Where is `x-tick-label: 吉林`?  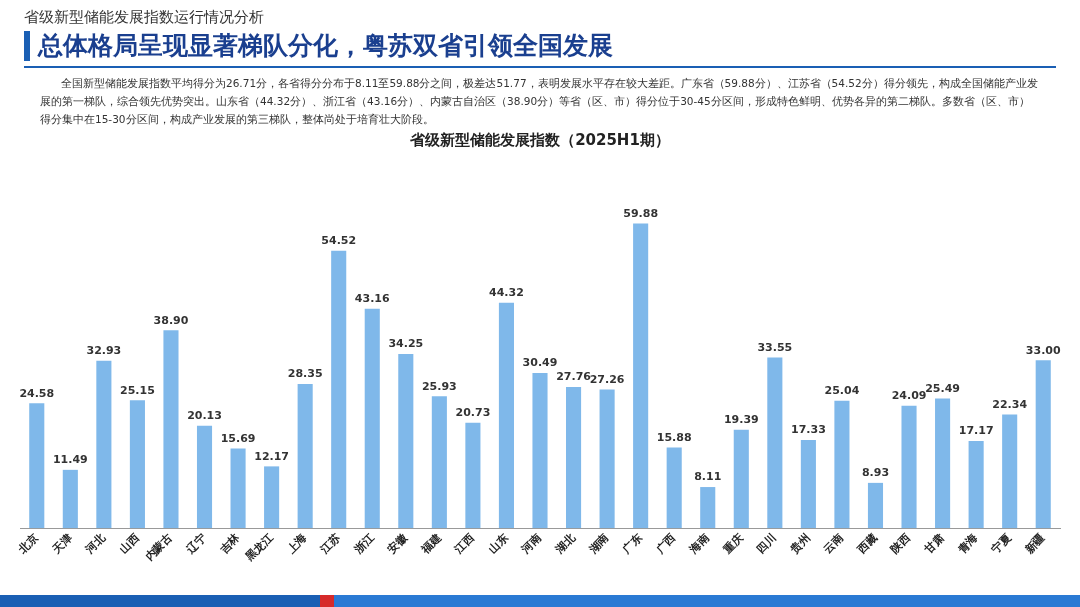
x-tick-label: 吉林 is located at coordinates (229, 543).